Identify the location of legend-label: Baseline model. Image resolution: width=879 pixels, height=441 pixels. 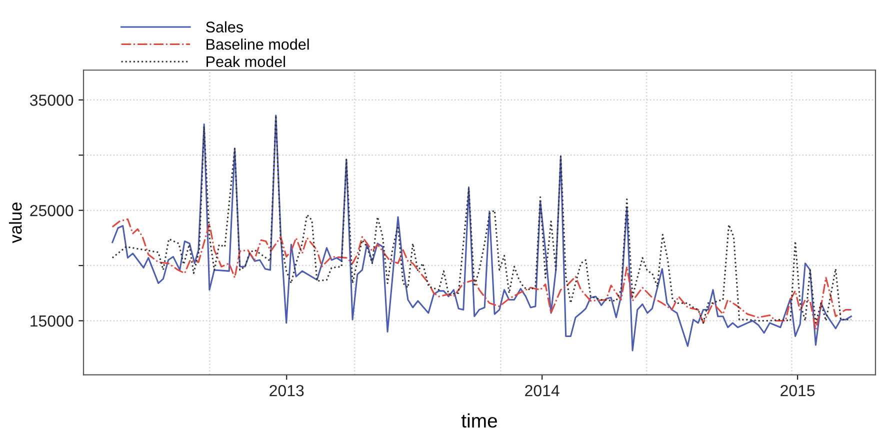
(257, 44).